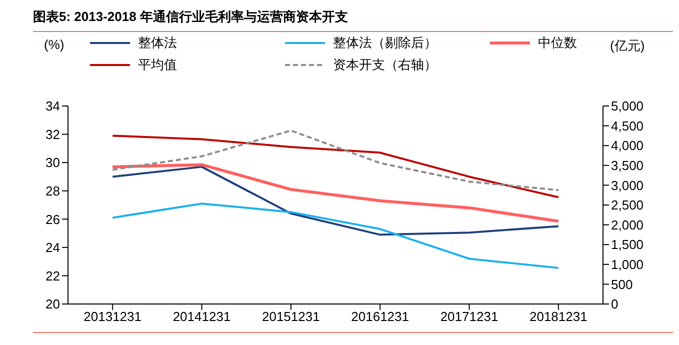  What do you see at coordinates (469, 316) in the screenshot?
I see `x-tick-label: 20171231` at bounding box center [469, 316].